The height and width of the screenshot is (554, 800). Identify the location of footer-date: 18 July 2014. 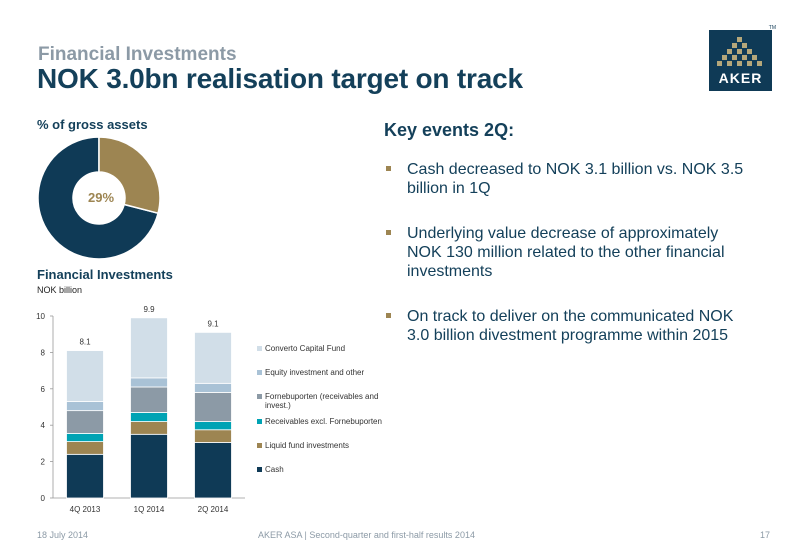
(63, 535).